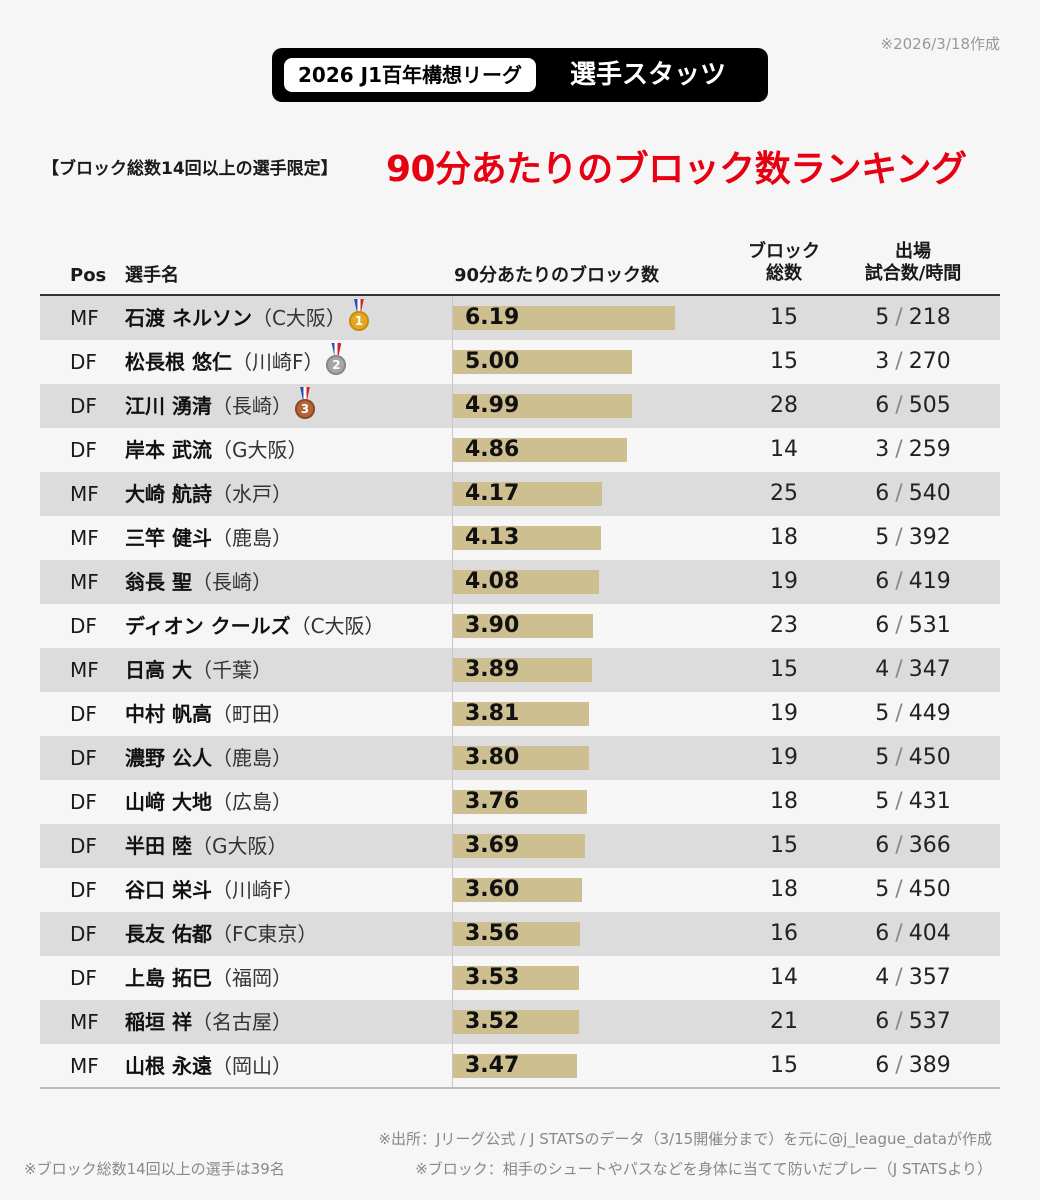 The width and height of the screenshot is (1040, 1200). I want to click on player-cell: 半田 陸（G大阪）, so click(206, 846).